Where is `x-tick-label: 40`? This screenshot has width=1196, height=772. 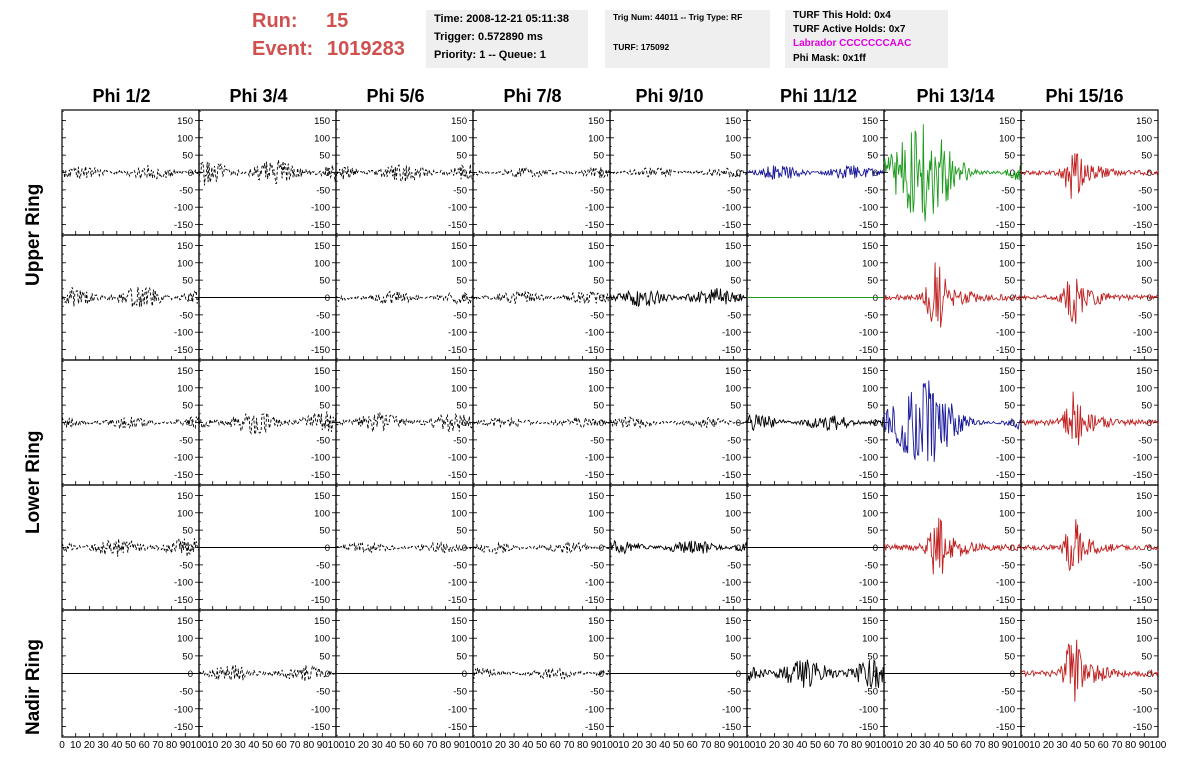
x-tick-label: 40 is located at coordinates (665, 745).